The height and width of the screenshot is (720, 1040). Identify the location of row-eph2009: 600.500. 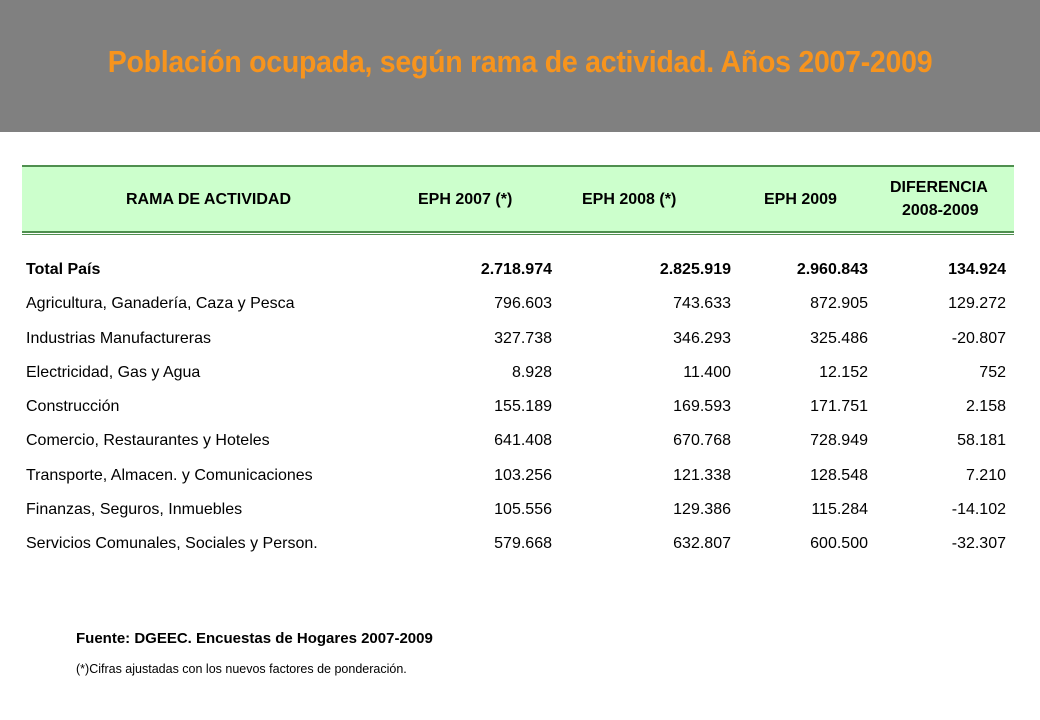
(839, 544).